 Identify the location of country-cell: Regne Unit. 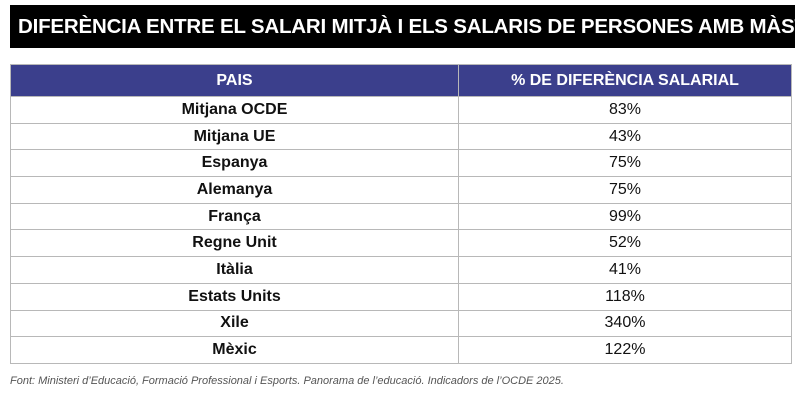
(234, 243).